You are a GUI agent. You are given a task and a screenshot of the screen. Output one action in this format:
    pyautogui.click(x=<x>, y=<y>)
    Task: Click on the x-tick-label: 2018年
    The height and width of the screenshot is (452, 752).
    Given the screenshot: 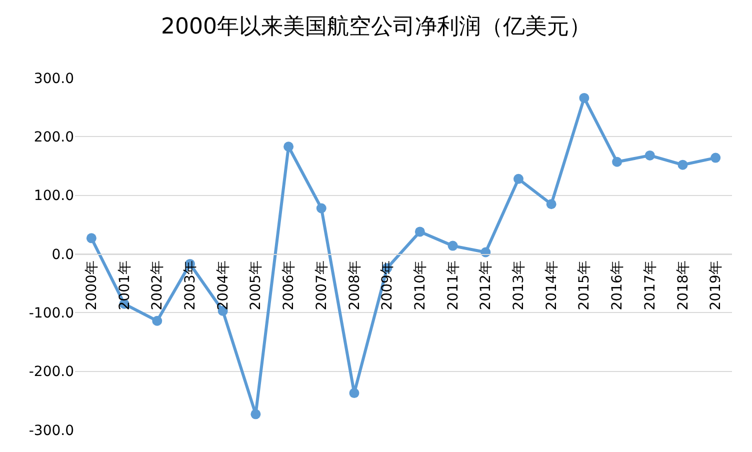 What is the action you would take?
    pyautogui.click(x=683, y=285)
    